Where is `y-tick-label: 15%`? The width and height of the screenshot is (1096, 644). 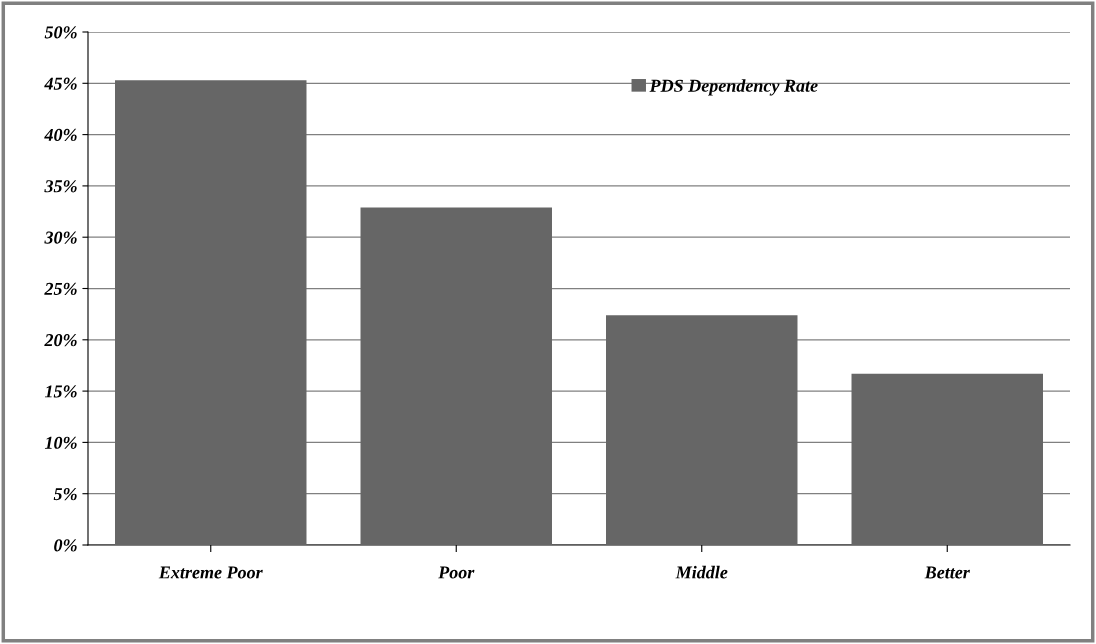
y-tick-label: 15% is located at coordinates (60, 391).